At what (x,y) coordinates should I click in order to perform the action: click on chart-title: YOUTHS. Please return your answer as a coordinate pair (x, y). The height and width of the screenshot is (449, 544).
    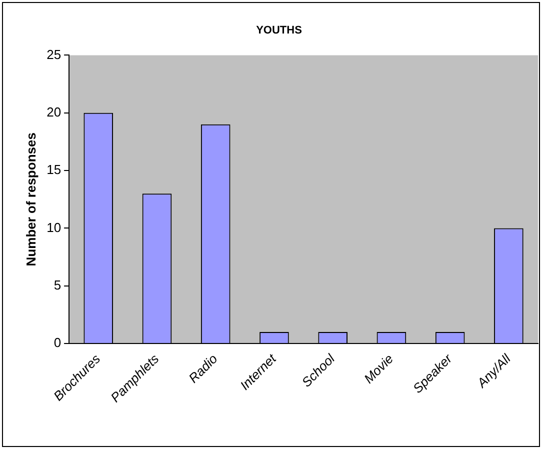
    Looking at the image, I should click on (279, 30).